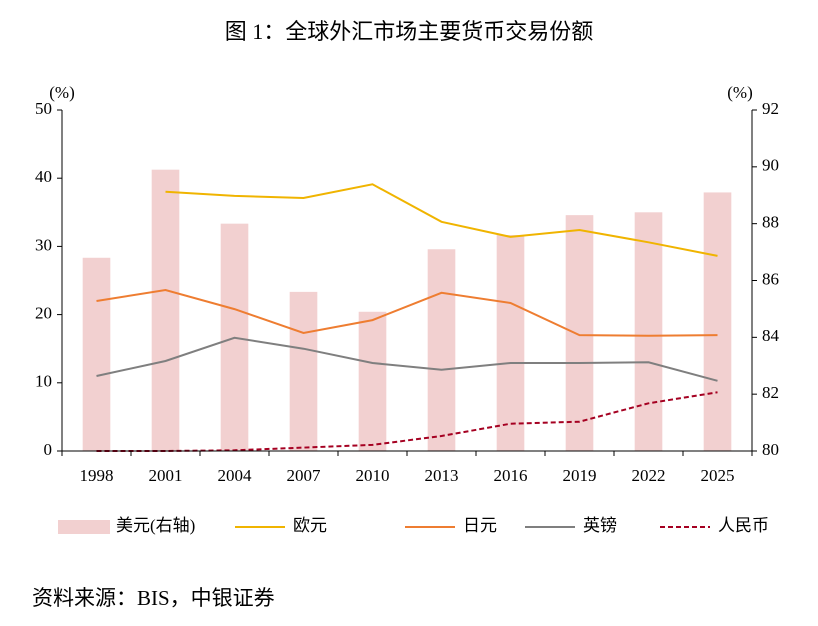 The width and height of the screenshot is (818, 626). Describe the element at coordinates (771, 335) in the screenshot. I see `y2-tick-label: 84` at that location.